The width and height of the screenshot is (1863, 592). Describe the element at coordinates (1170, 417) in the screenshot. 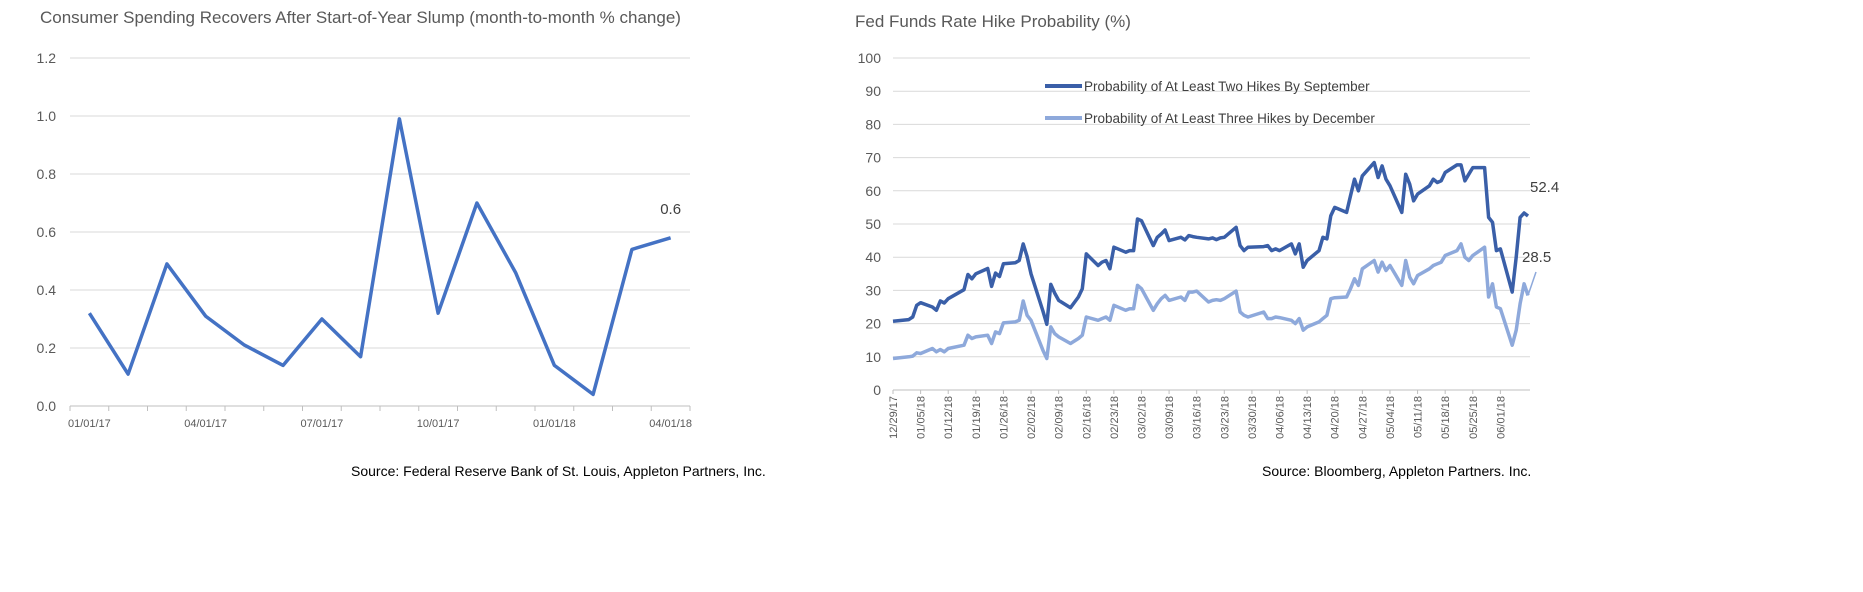

I see `x-tick-label: 03/09/18` at that location.